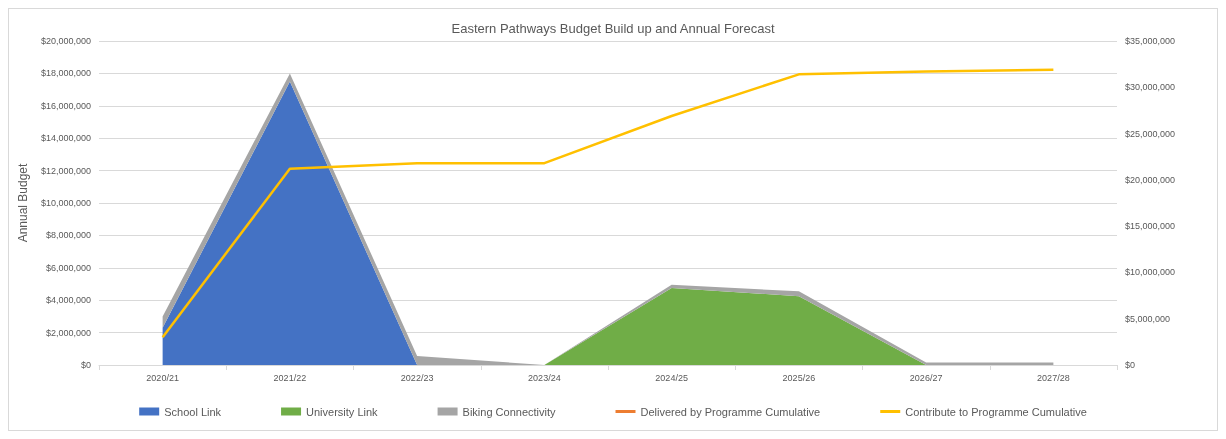 The image size is (1226, 439). Describe the element at coordinates (671, 377) in the screenshot. I see `x-tick-label: 2024/25` at that location.